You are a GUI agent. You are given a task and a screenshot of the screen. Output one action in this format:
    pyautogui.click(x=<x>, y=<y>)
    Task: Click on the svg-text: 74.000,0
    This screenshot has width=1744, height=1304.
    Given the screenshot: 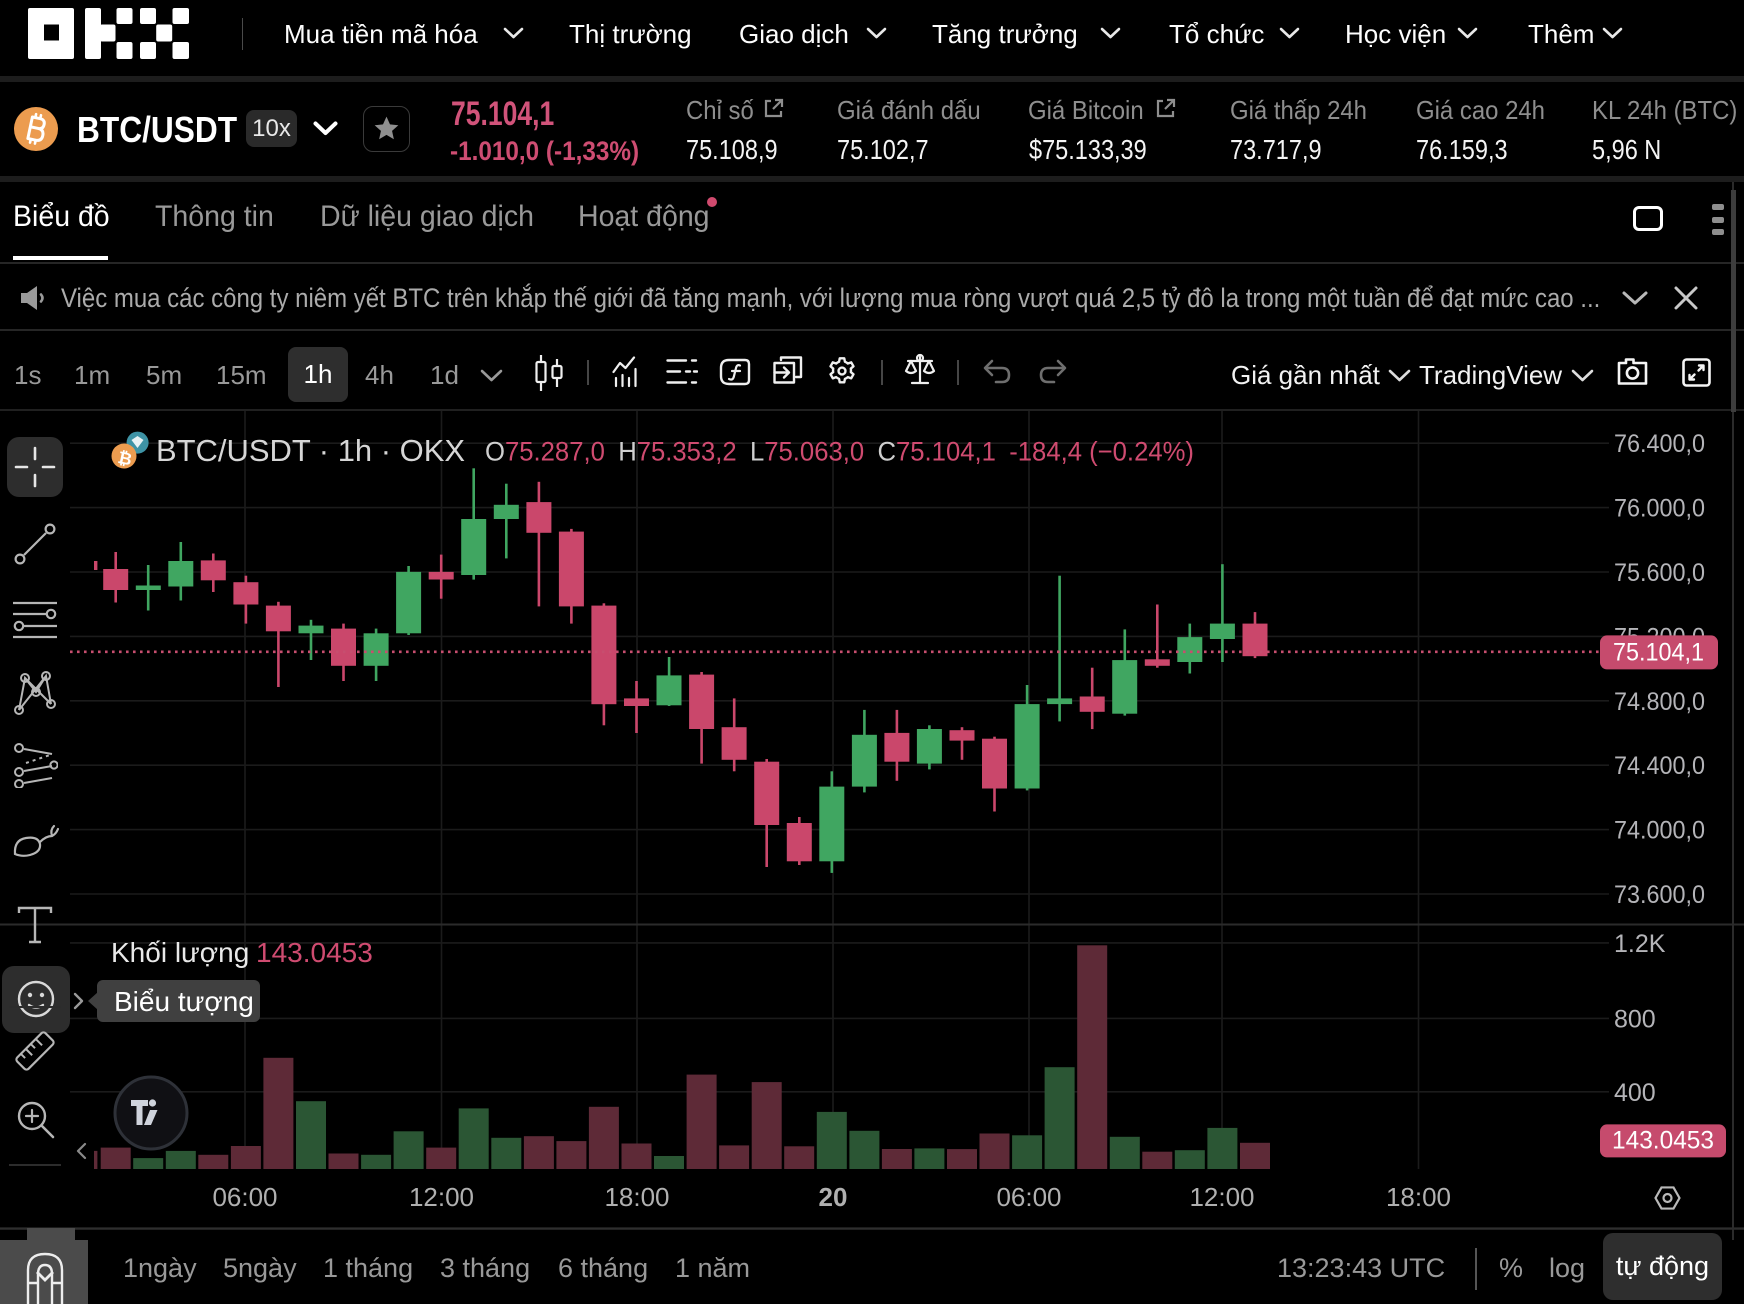 What is the action you would take?
    pyautogui.click(x=1659, y=831)
    